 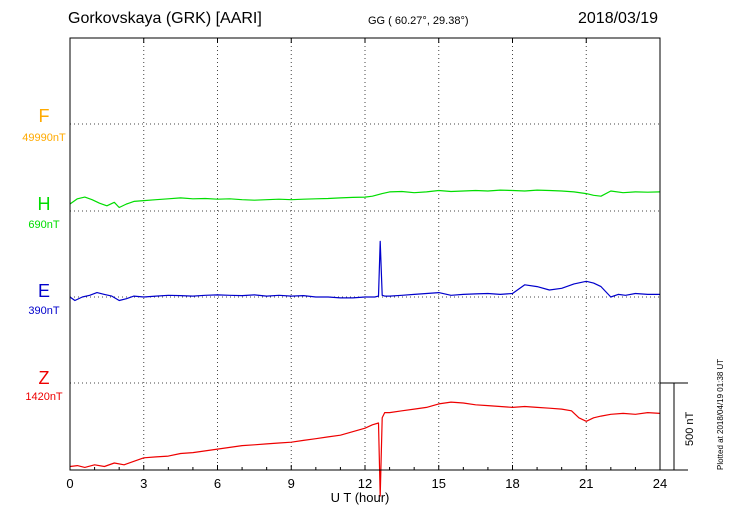 What do you see at coordinates (618, 18) in the screenshot?
I see `plot-date: 2018/03/19` at bounding box center [618, 18].